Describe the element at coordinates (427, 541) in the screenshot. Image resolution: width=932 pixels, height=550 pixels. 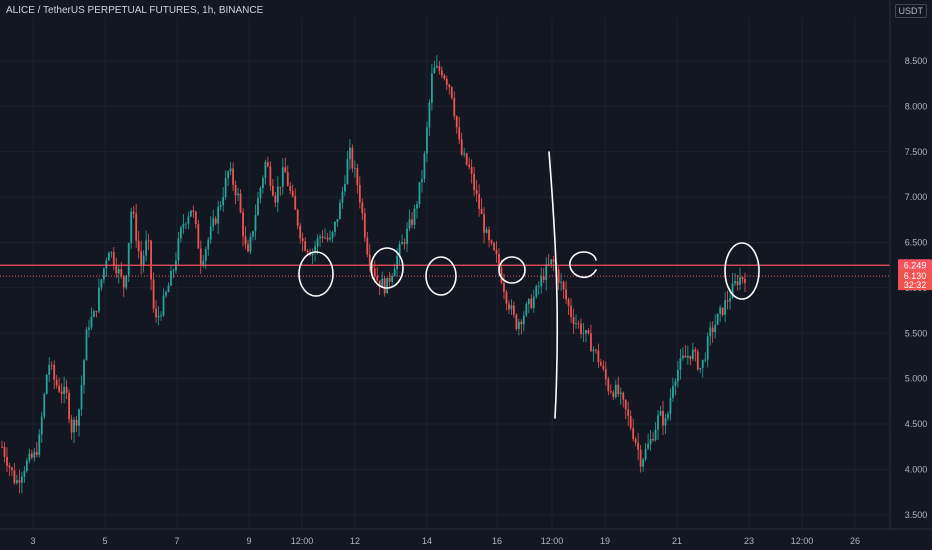
I see `time-tick-label: 14` at that location.